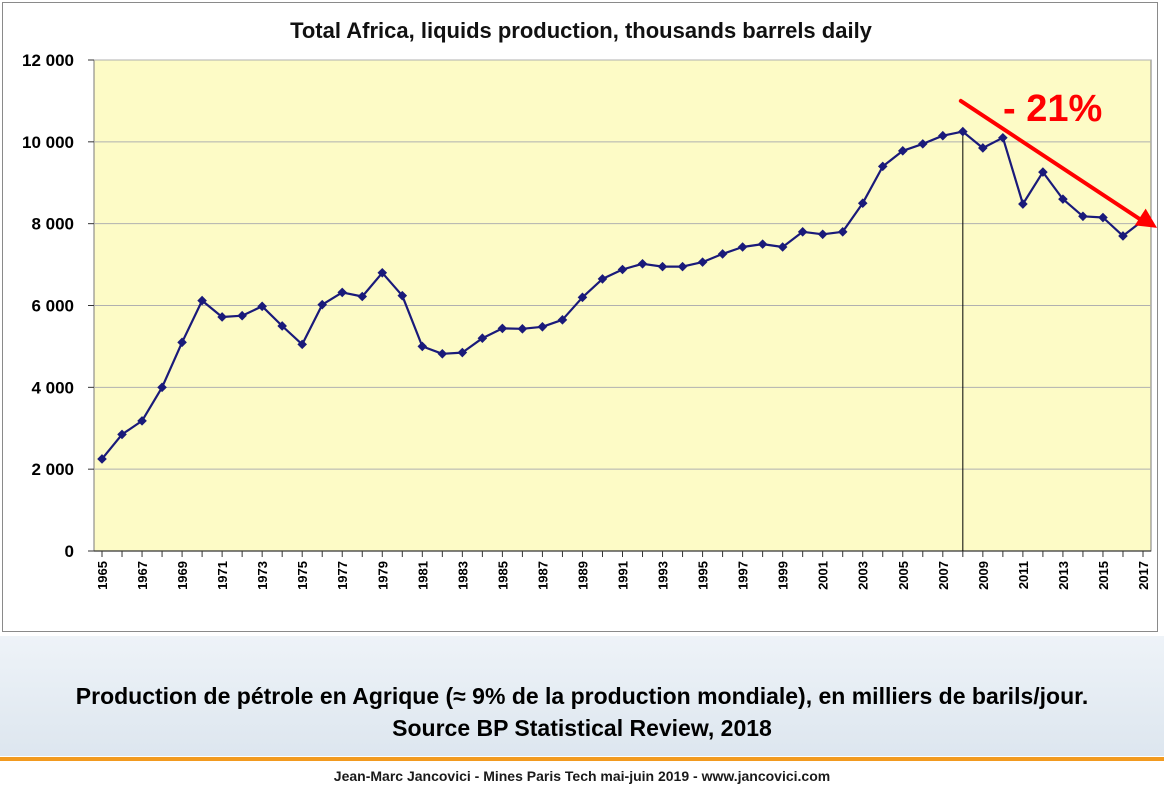 Image resolution: width=1164 pixels, height=790 pixels. Describe the element at coordinates (1023, 575) in the screenshot. I see `x-tick-label: 2011` at that location.